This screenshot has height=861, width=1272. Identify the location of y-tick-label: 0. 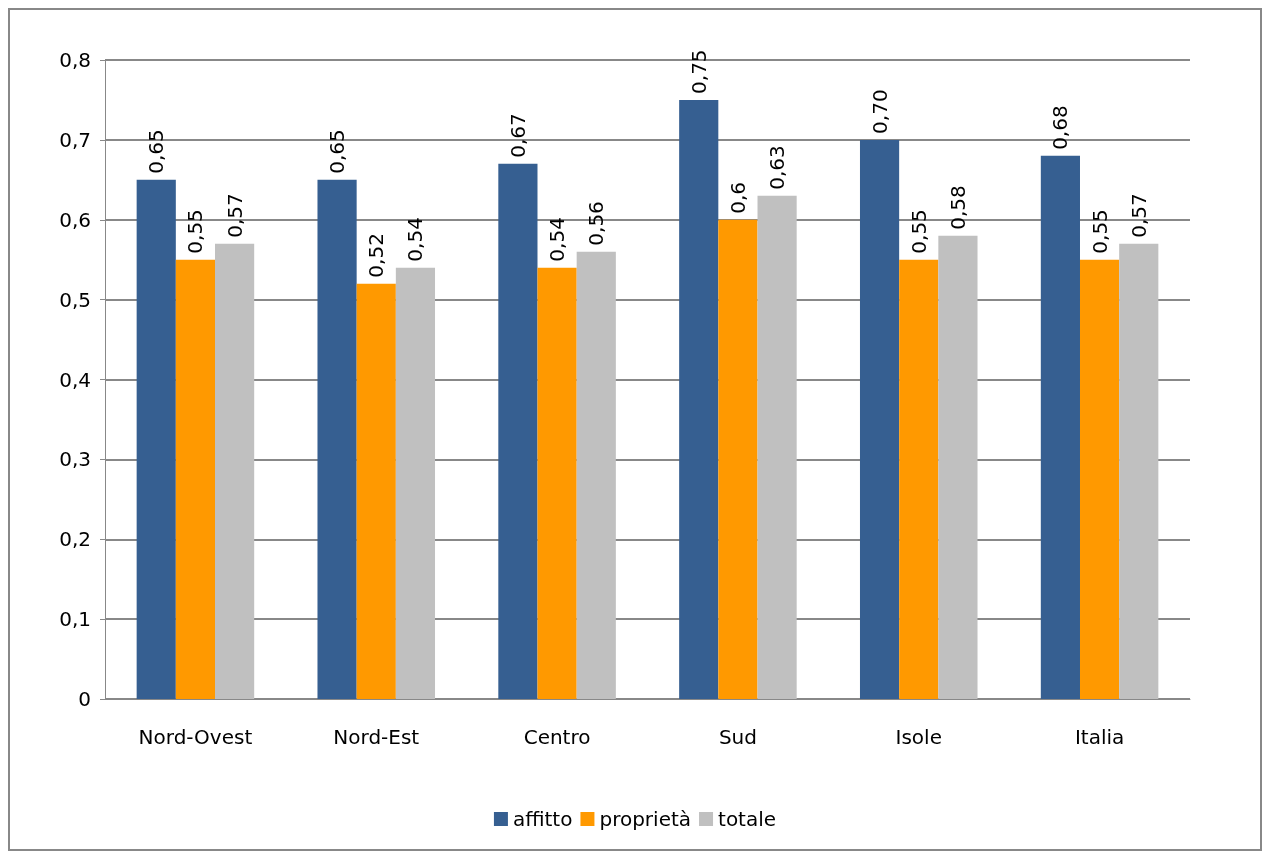
(84, 699).